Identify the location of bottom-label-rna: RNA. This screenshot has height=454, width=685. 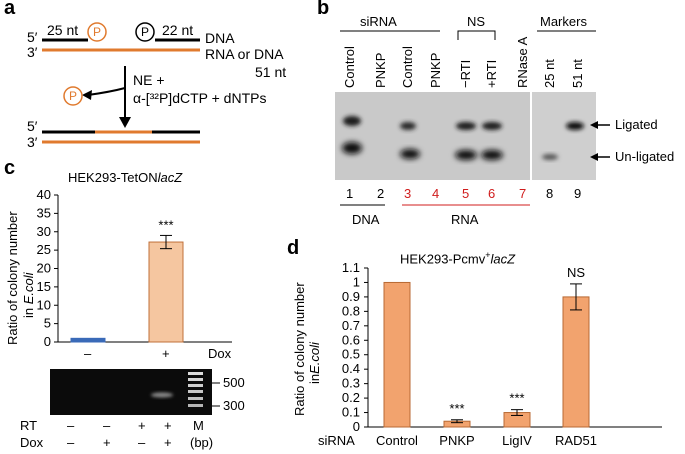
(465, 219).